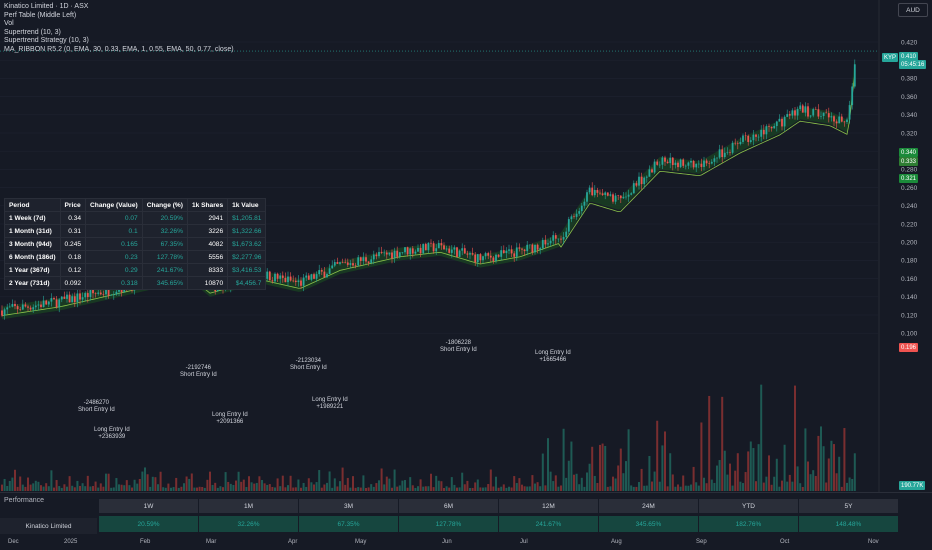 Image resolution: width=932 pixels, height=550 pixels. What do you see at coordinates (330, 407) in the screenshot?
I see `annotation-value: +1989221` at bounding box center [330, 407].